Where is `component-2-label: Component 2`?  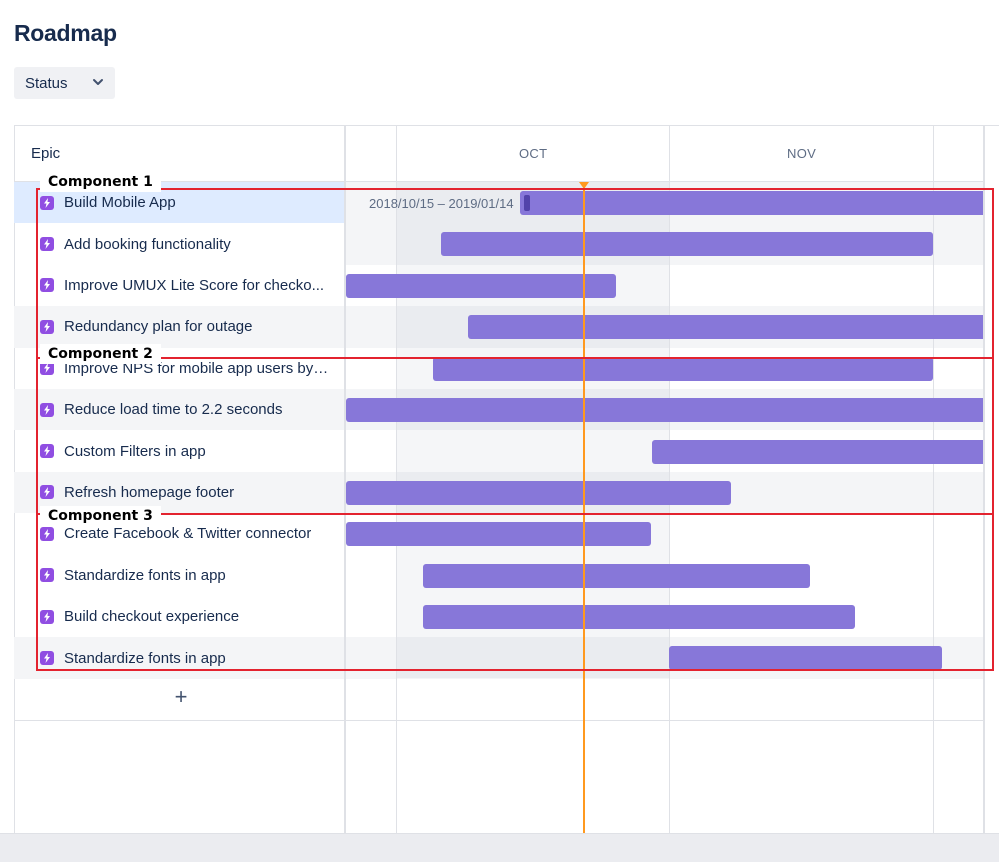
component-2-label: Component 2 is located at coordinates (100, 354).